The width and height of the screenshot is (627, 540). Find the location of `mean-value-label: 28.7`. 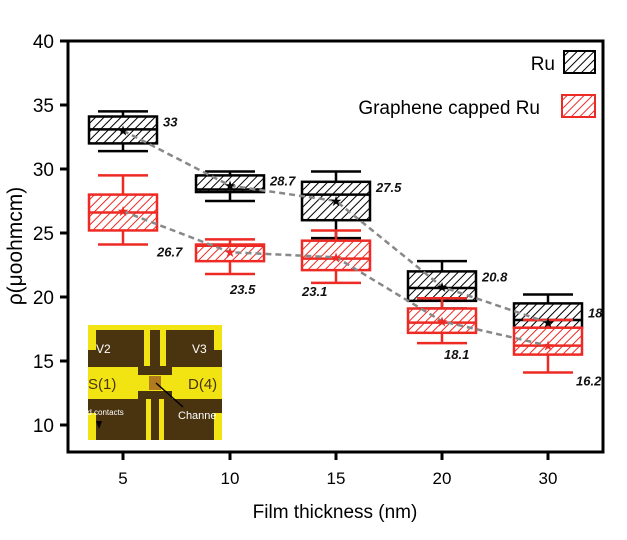

mean-value-label: 28.7 is located at coordinates (282, 180).